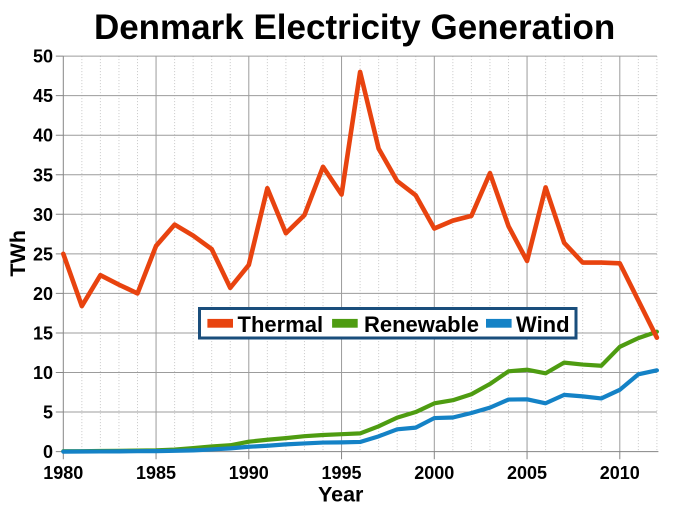 This screenshot has height=517, width=683. What do you see at coordinates (43, 333) in the screenshot?
I see `svg-text: 15` at bounding box center [43, 333].